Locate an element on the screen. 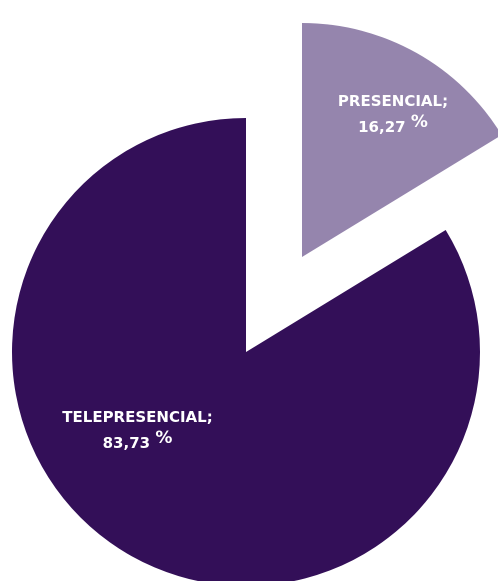  slice-value-presencial: 16,27 % is located at coordinates (393, 124).